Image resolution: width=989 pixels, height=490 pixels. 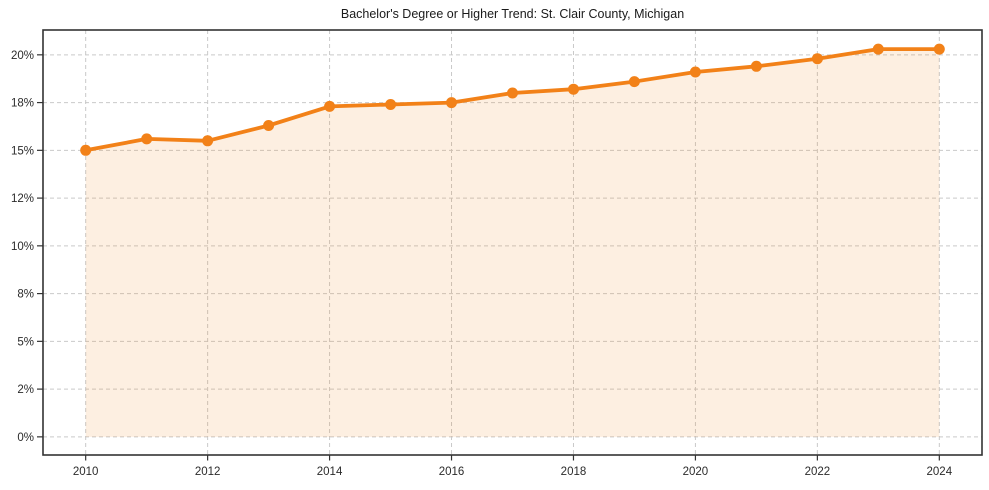 I want to click on x-tick-label: 2018, so click(x=574, y=472).